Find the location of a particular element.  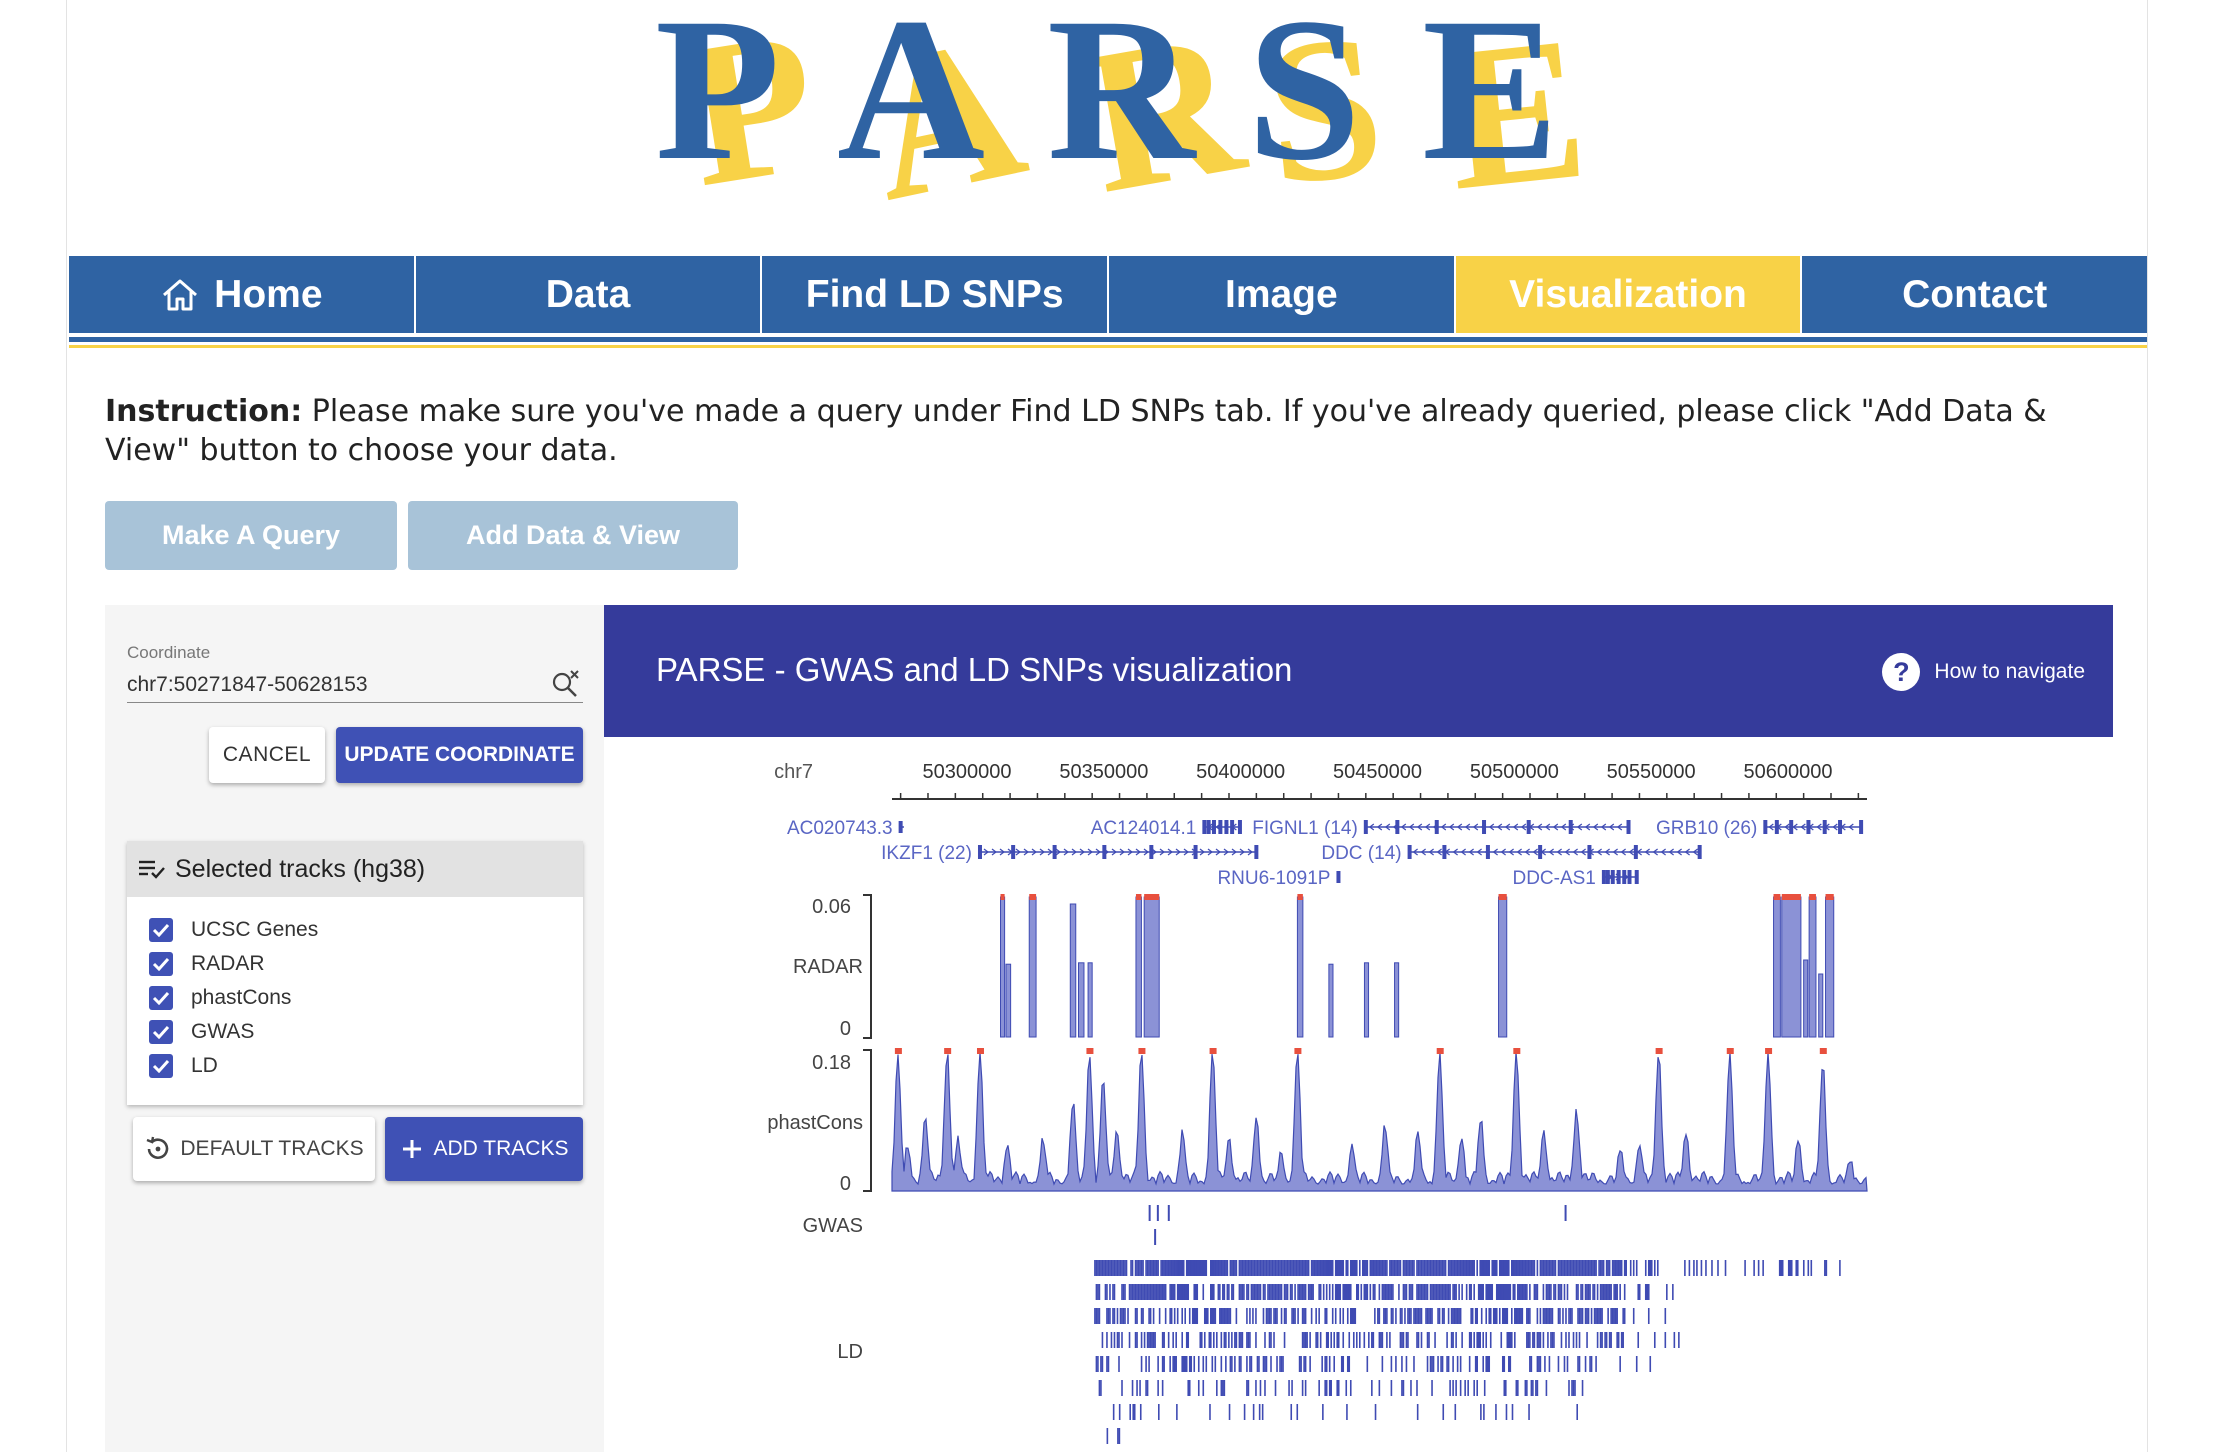

coordinate-label: Coordinate is located at coordinates (169, 652).